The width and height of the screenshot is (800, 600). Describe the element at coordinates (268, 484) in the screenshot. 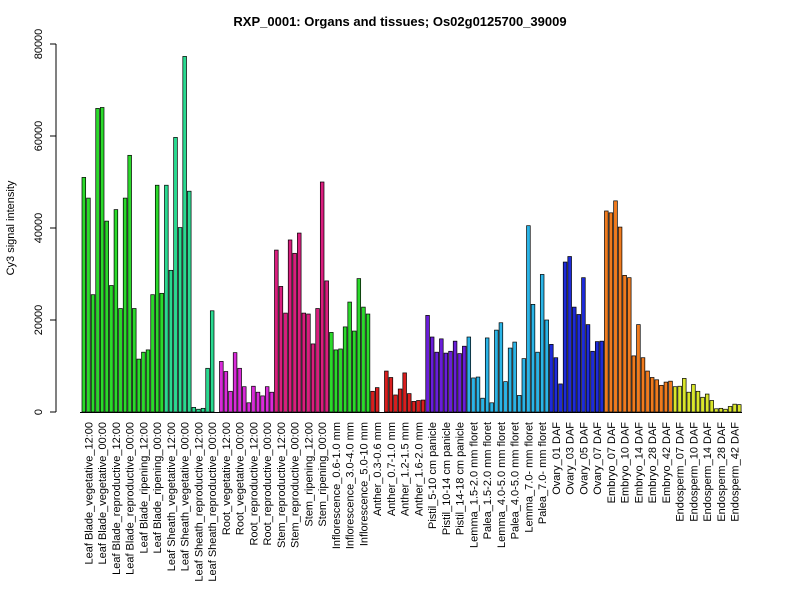

I see `x-tick-label: Root_reproductive_00:00` at that location.